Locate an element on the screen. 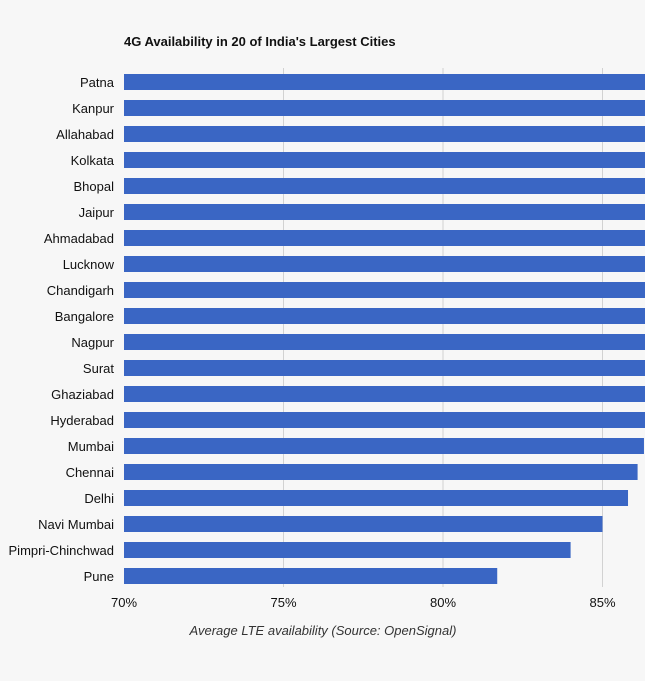 The height and width of the screenshot is (681, 645). category-label-kanpur: Kanpur is located at coordinates (93, 108).